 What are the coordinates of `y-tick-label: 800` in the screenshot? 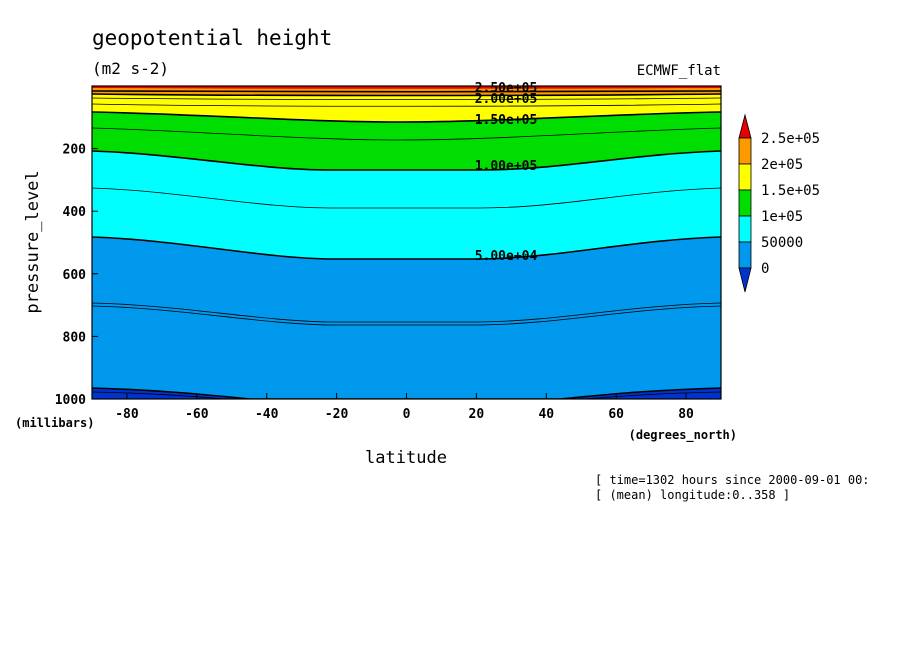 It's located at (75, 337).